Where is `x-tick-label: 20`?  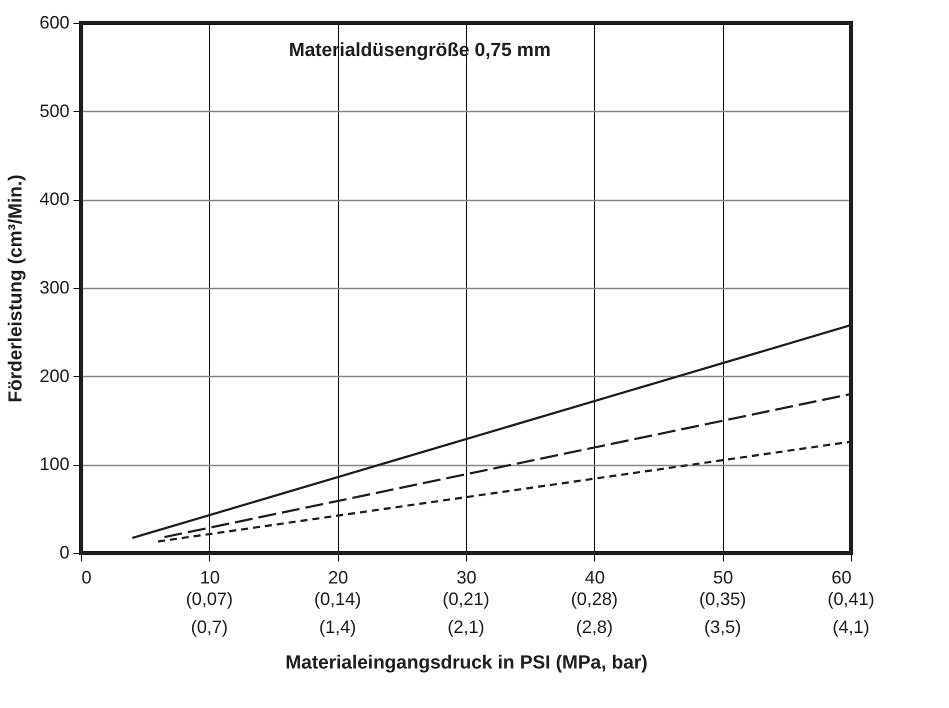
x-tick-label: 20 is located at coordinates (338, 578).